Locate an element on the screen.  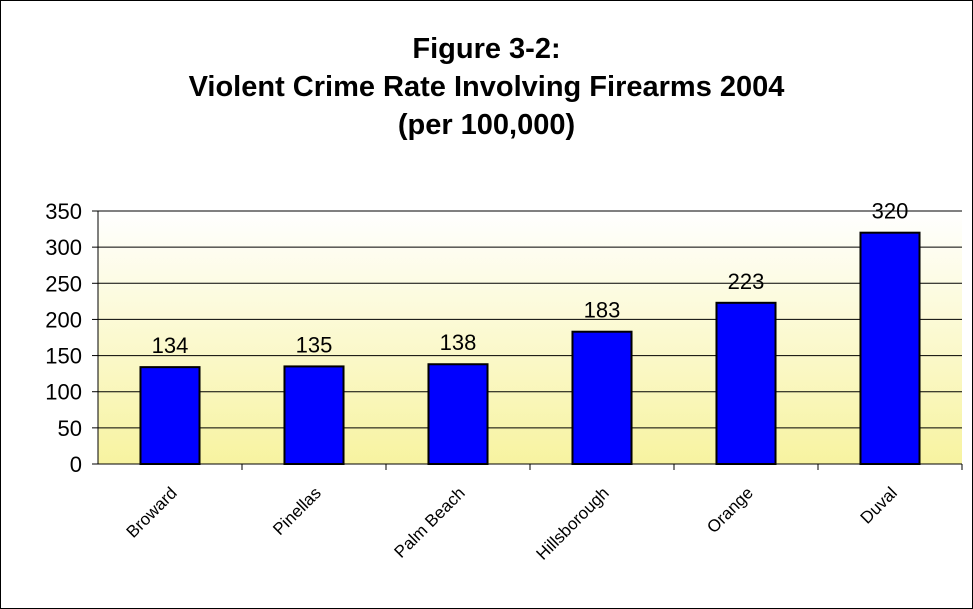
chart-title-line-3: (per 100,000) is located at coordinates (486, 125).